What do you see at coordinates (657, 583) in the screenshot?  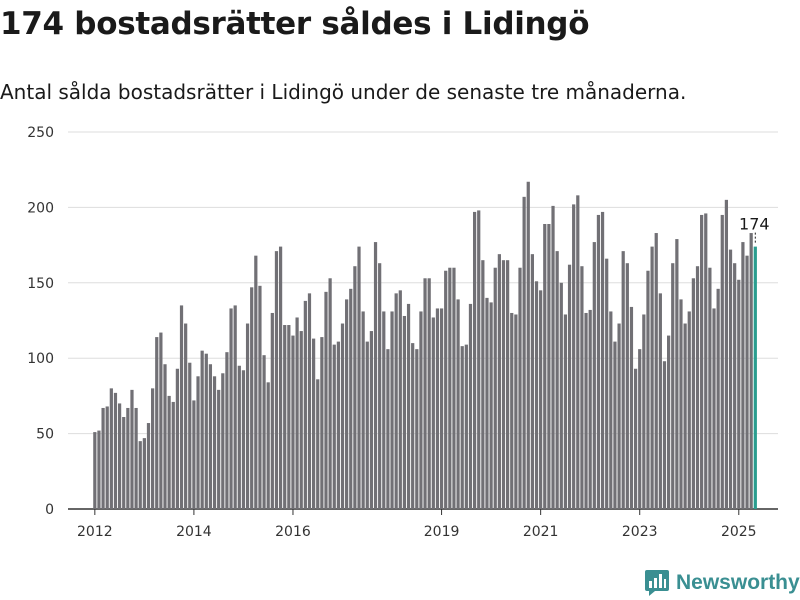 I see `newsworthy-logo-icon` at bounding box center [657, 583].